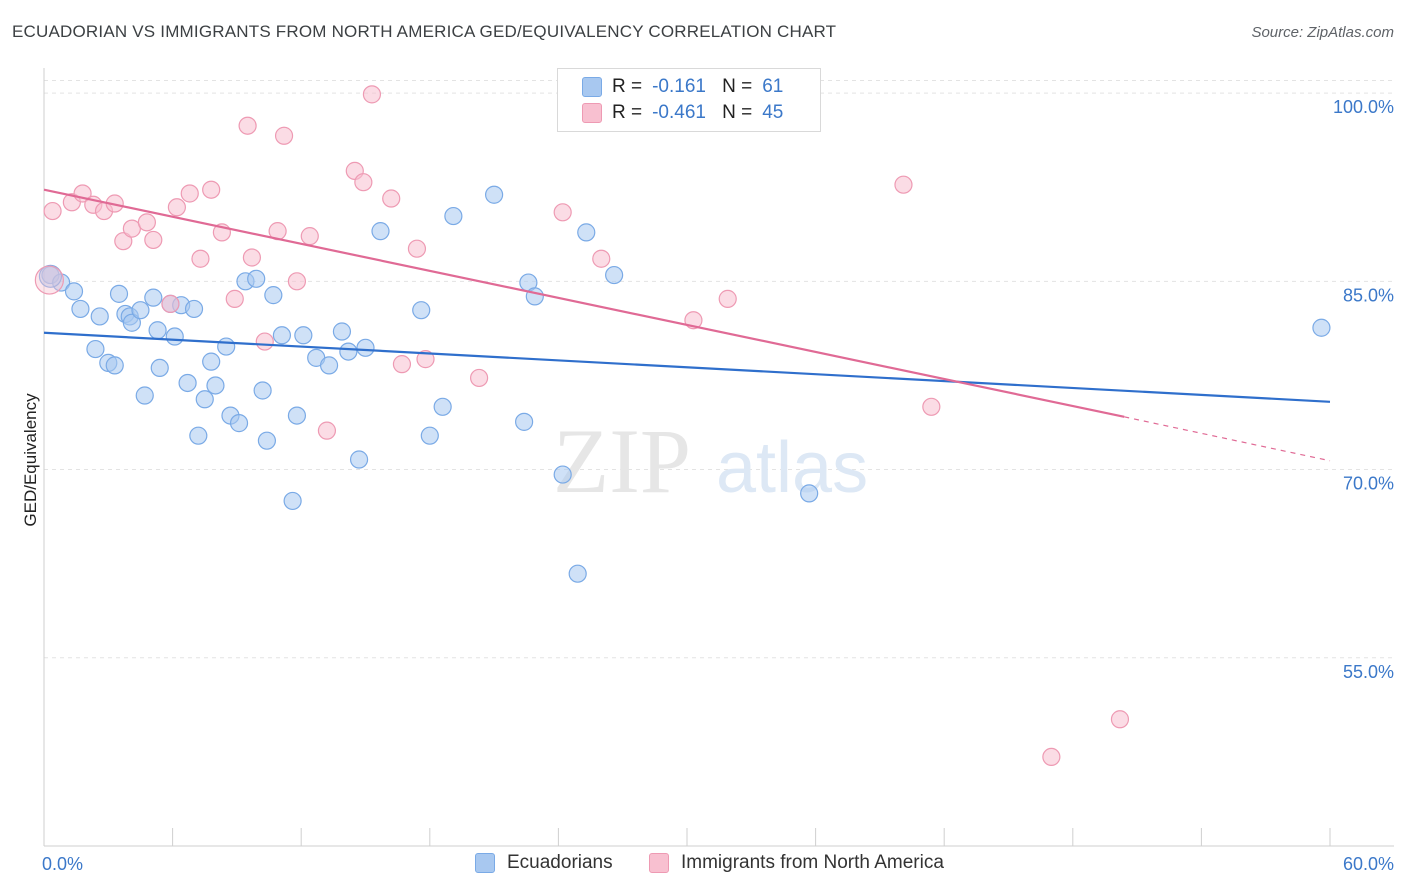 This screenshot has height=892, width=1406. Describe the element at coordinates (689, 100) in the screenshot. I see `legend-stats: R = -0.161 N = 61 R = -0.461 N = 45` at that location.